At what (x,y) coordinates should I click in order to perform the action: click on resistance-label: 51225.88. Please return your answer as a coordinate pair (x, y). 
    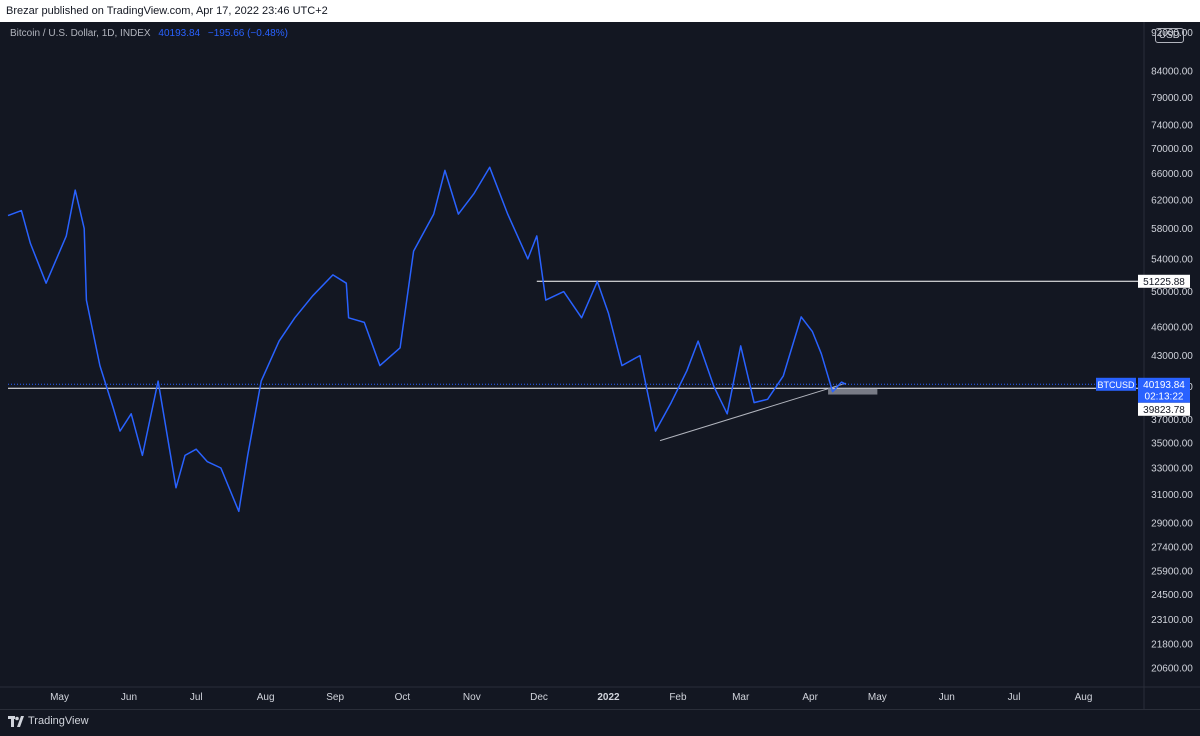
    Looking at the image, I should click on (1164, 282).